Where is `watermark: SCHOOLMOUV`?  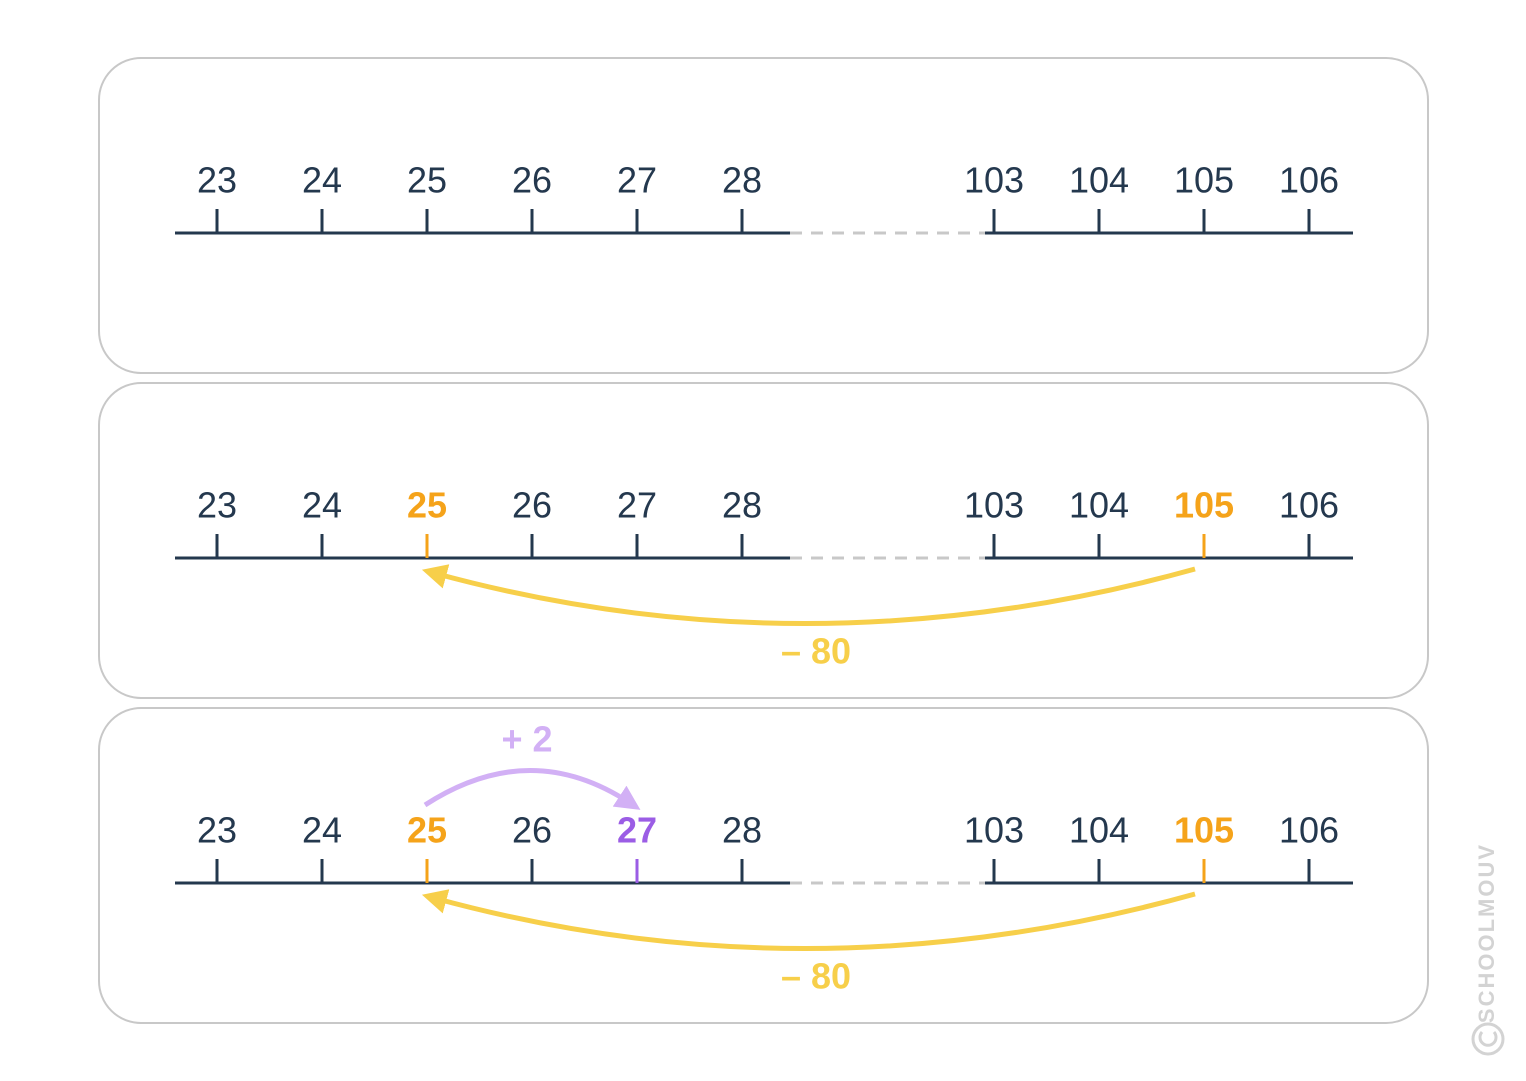
watermark: SCHOOLMOUV is located at coordinates (1488, 949).